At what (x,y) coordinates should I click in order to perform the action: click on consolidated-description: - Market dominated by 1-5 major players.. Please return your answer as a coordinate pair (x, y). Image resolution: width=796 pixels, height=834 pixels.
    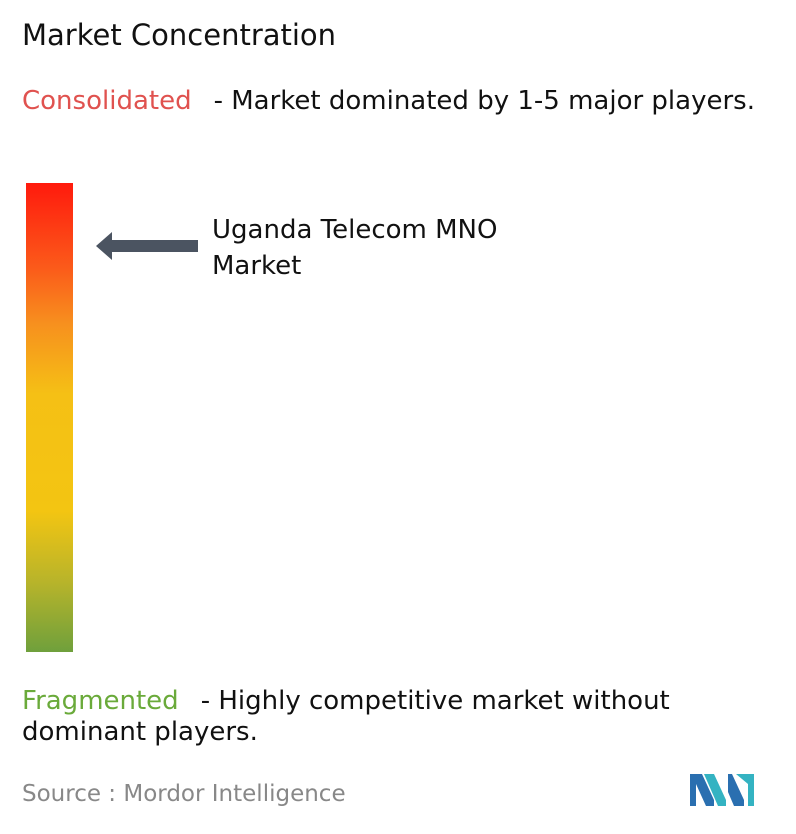
    Looking at the image, I should click on (484, 101).